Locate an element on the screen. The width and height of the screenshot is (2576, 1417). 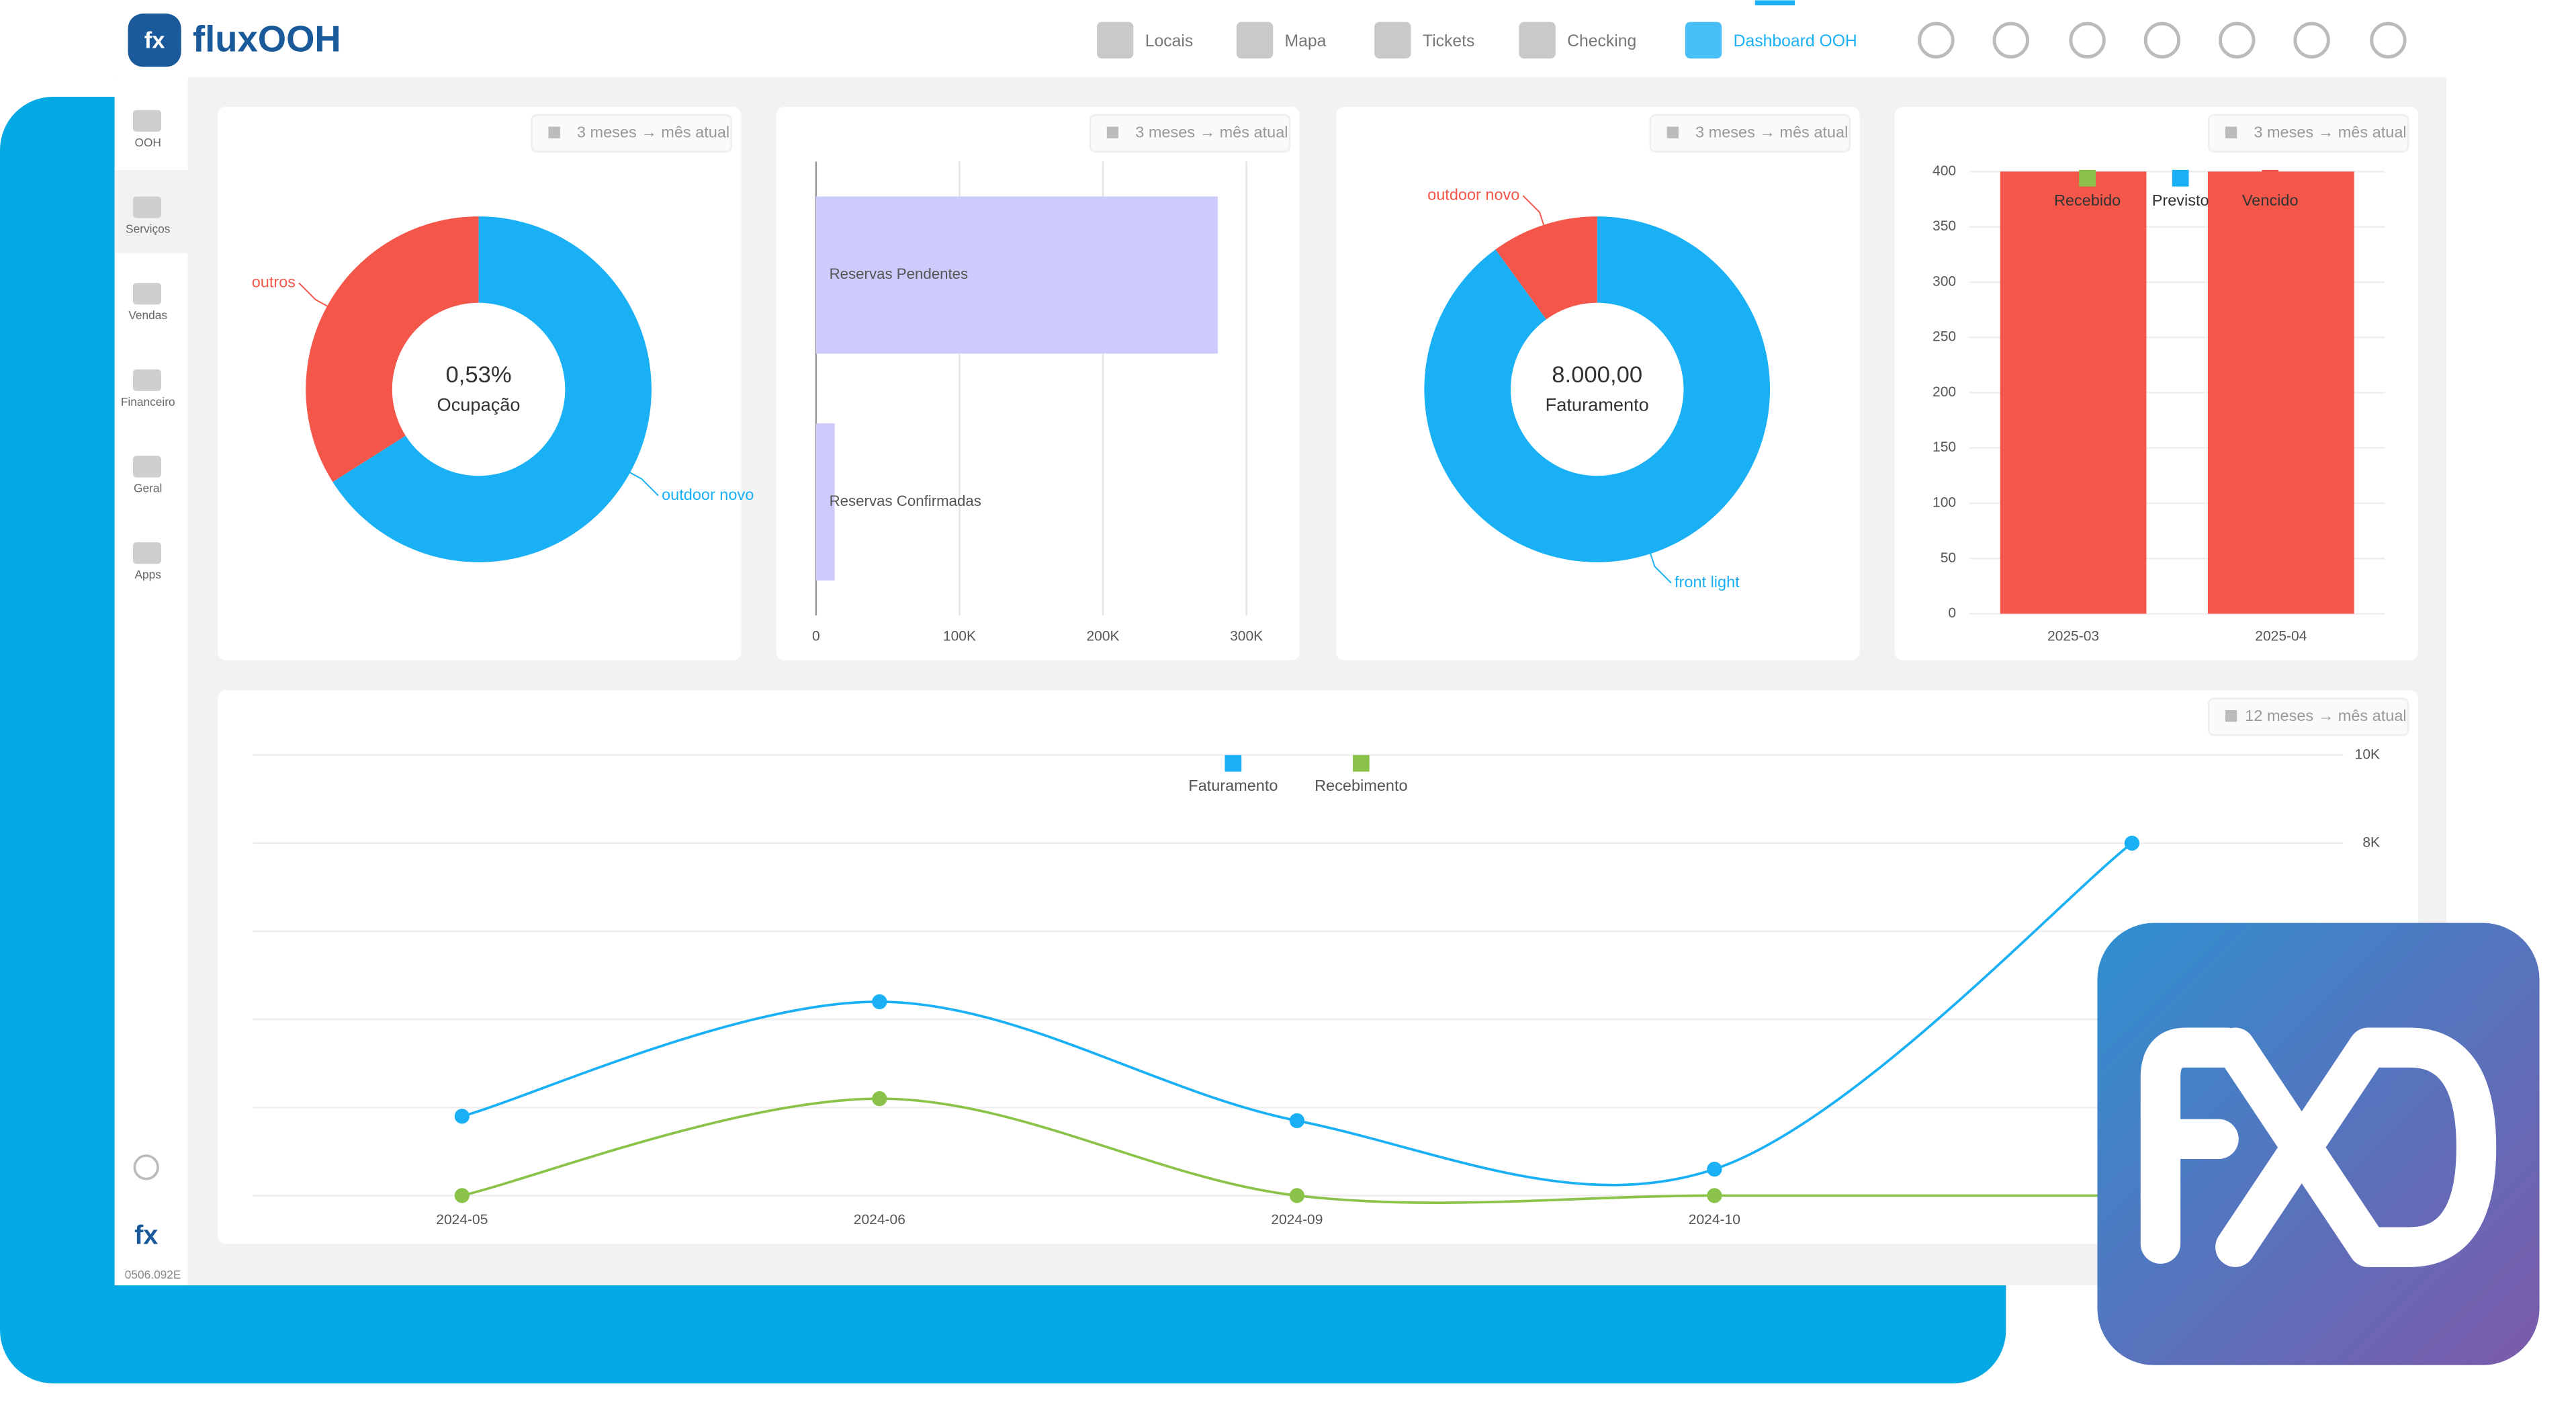
bar-label: Reservas Confirmadas is located at coordinates (906, 500).